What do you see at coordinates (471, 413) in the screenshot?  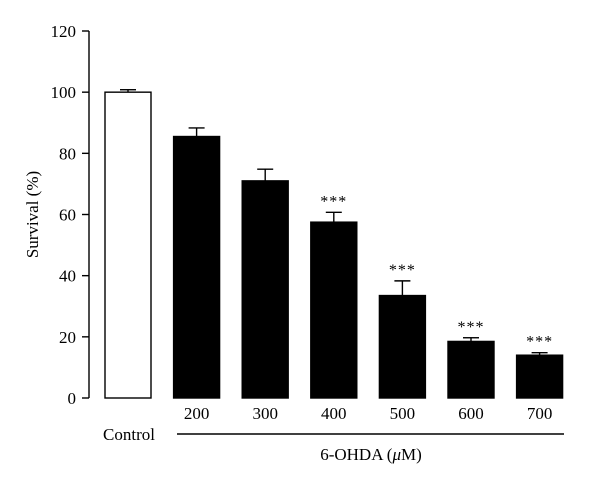 I see `x-tick-label: 600` at bounding box center [471, 413].